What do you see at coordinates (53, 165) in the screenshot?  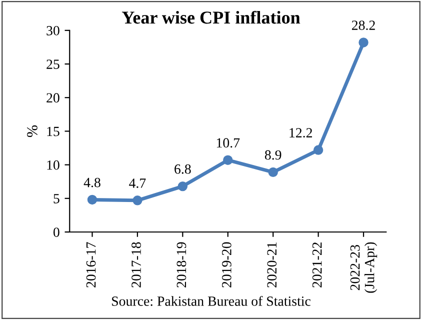 I see `y-tick-label: 10` at bounding box center [53, 165].